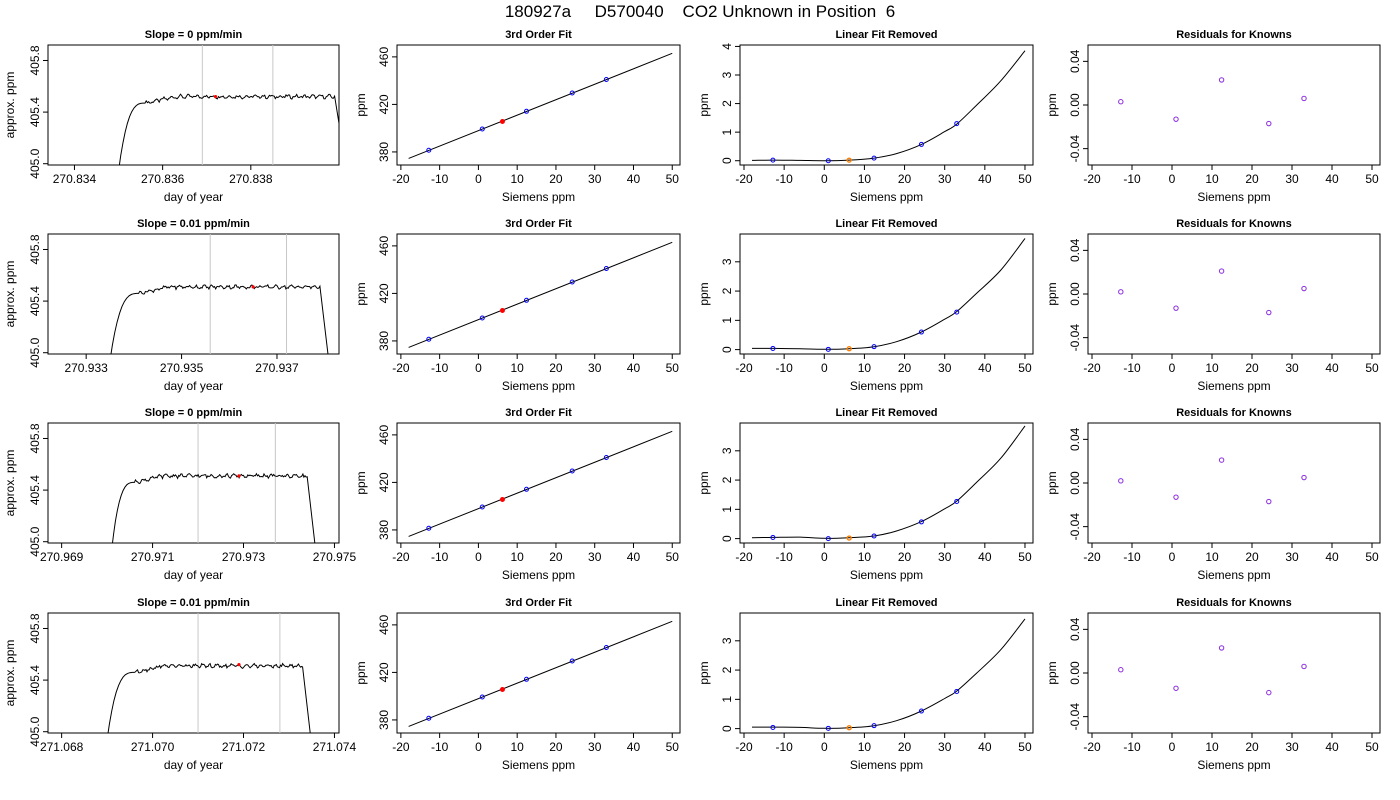 This screenshot has height=800, width=1400. What do you see at coordinates (75, 179) in the screenshot?
I see `x-tick-label: 270.834` at bounding box center [75, 179].